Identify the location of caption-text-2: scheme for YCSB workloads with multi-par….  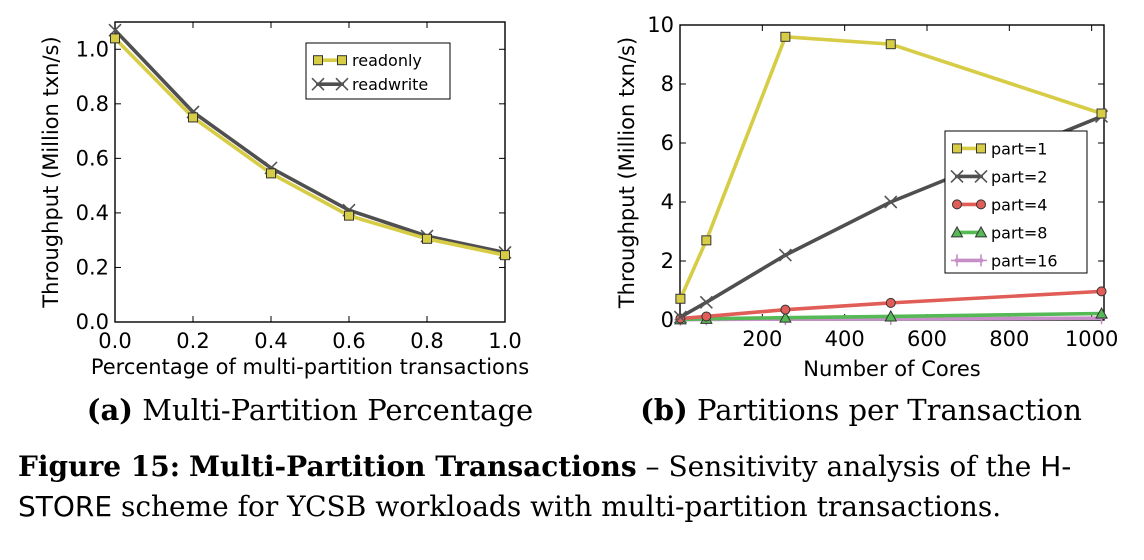
(557, 506).